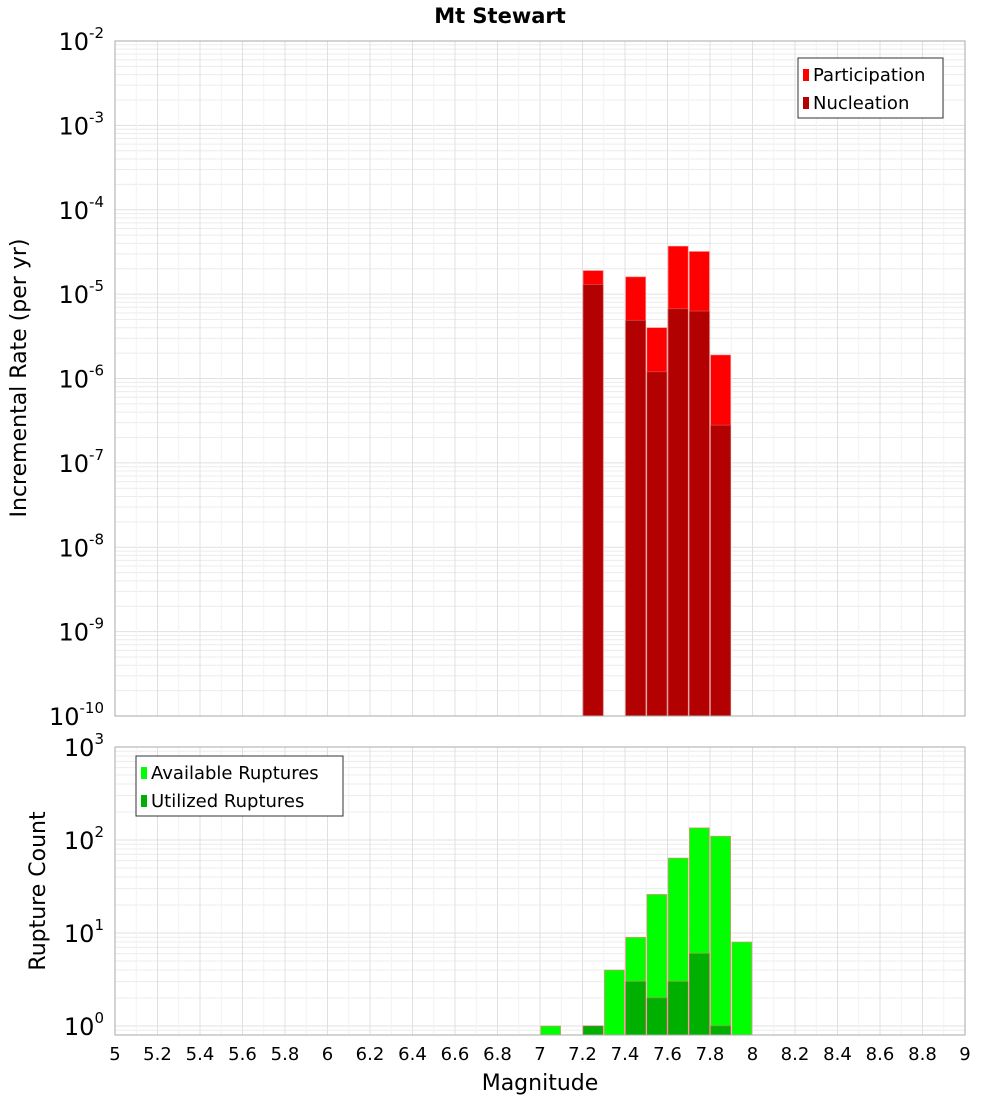 The image size is (1000, 1100). What do you see at coordinates (795, 1054) in the screenshot?
I see `x-tick-label: 8.2` at bounding box center [795, 1054].